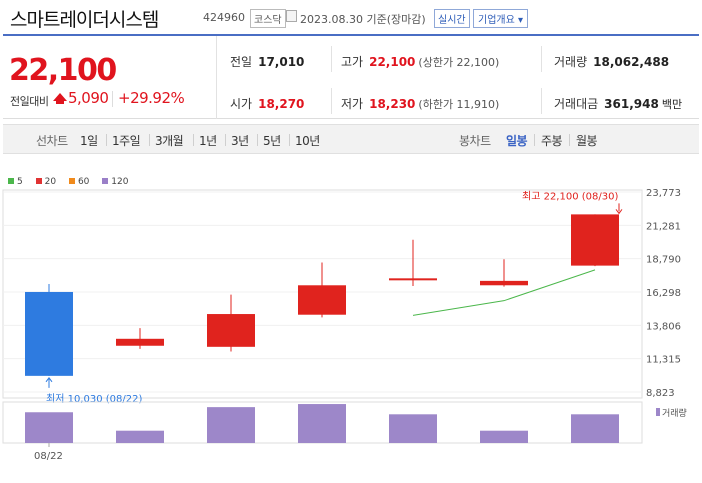 This screenshot has height=483, width=702. I want to click on up-arrow-stem, so click(60, 102).